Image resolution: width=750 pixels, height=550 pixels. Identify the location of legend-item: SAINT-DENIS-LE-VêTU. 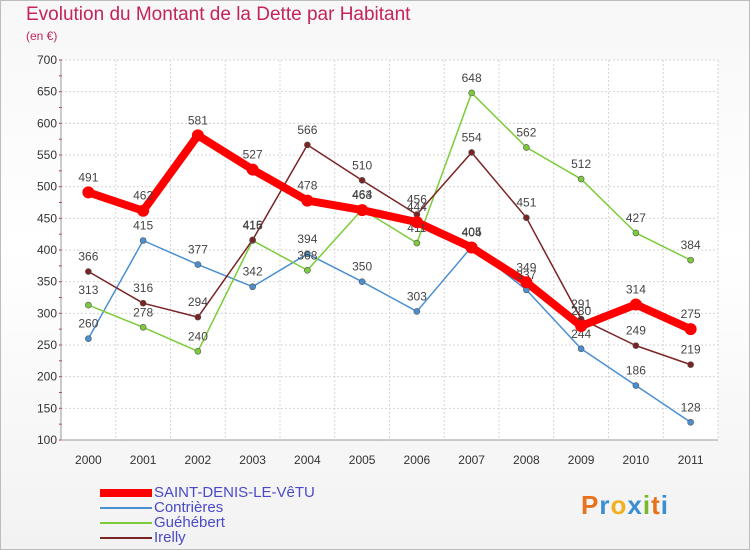
(207, 492).